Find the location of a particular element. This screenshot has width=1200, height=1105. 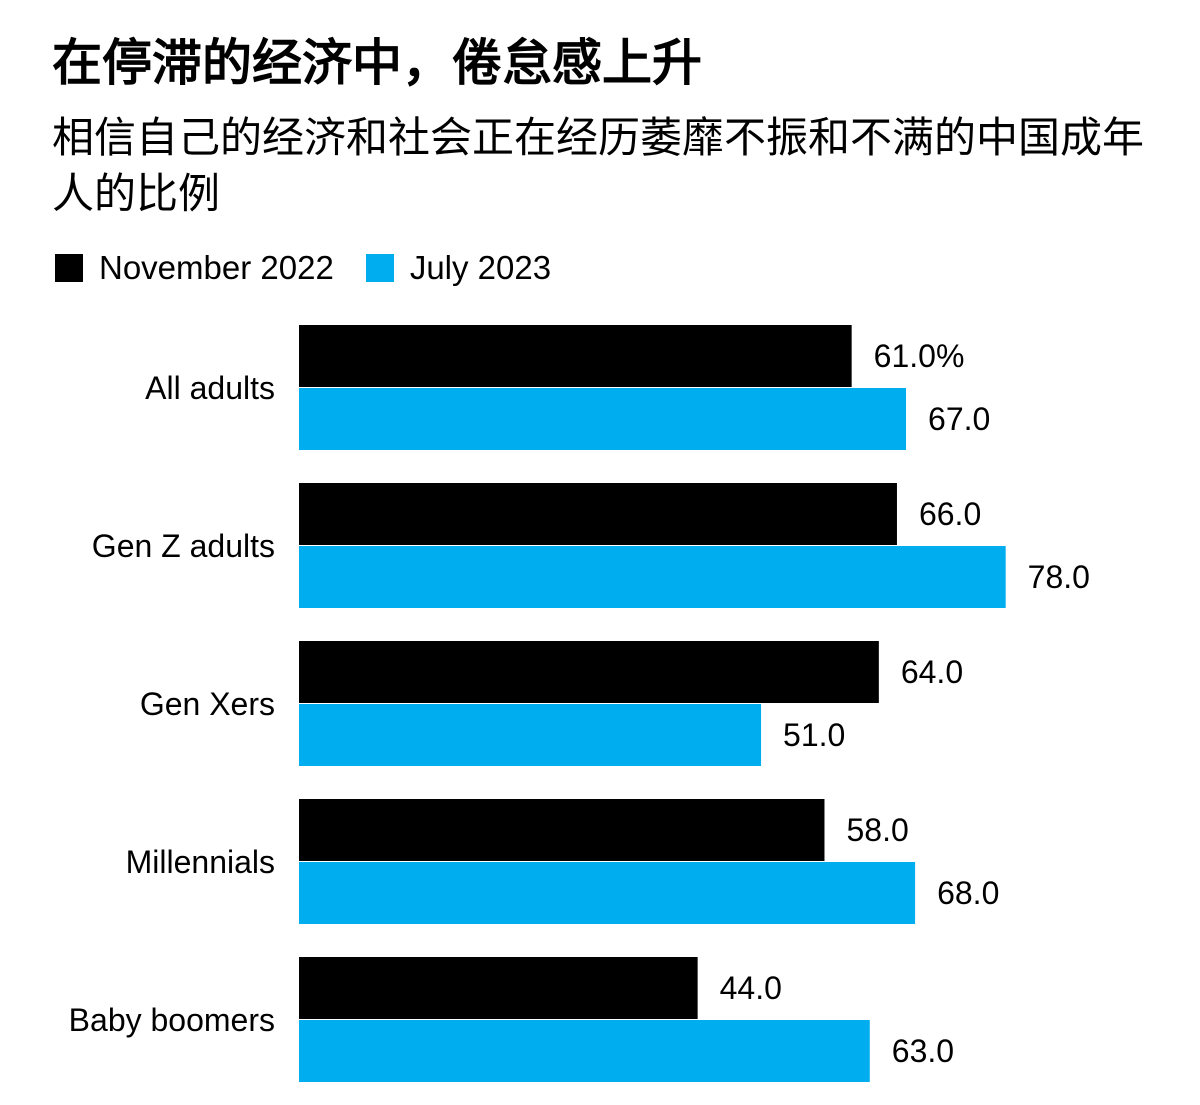

bar-group-all-adults: All adults 61.0% 67.0 is located at coordinates (567, 387).